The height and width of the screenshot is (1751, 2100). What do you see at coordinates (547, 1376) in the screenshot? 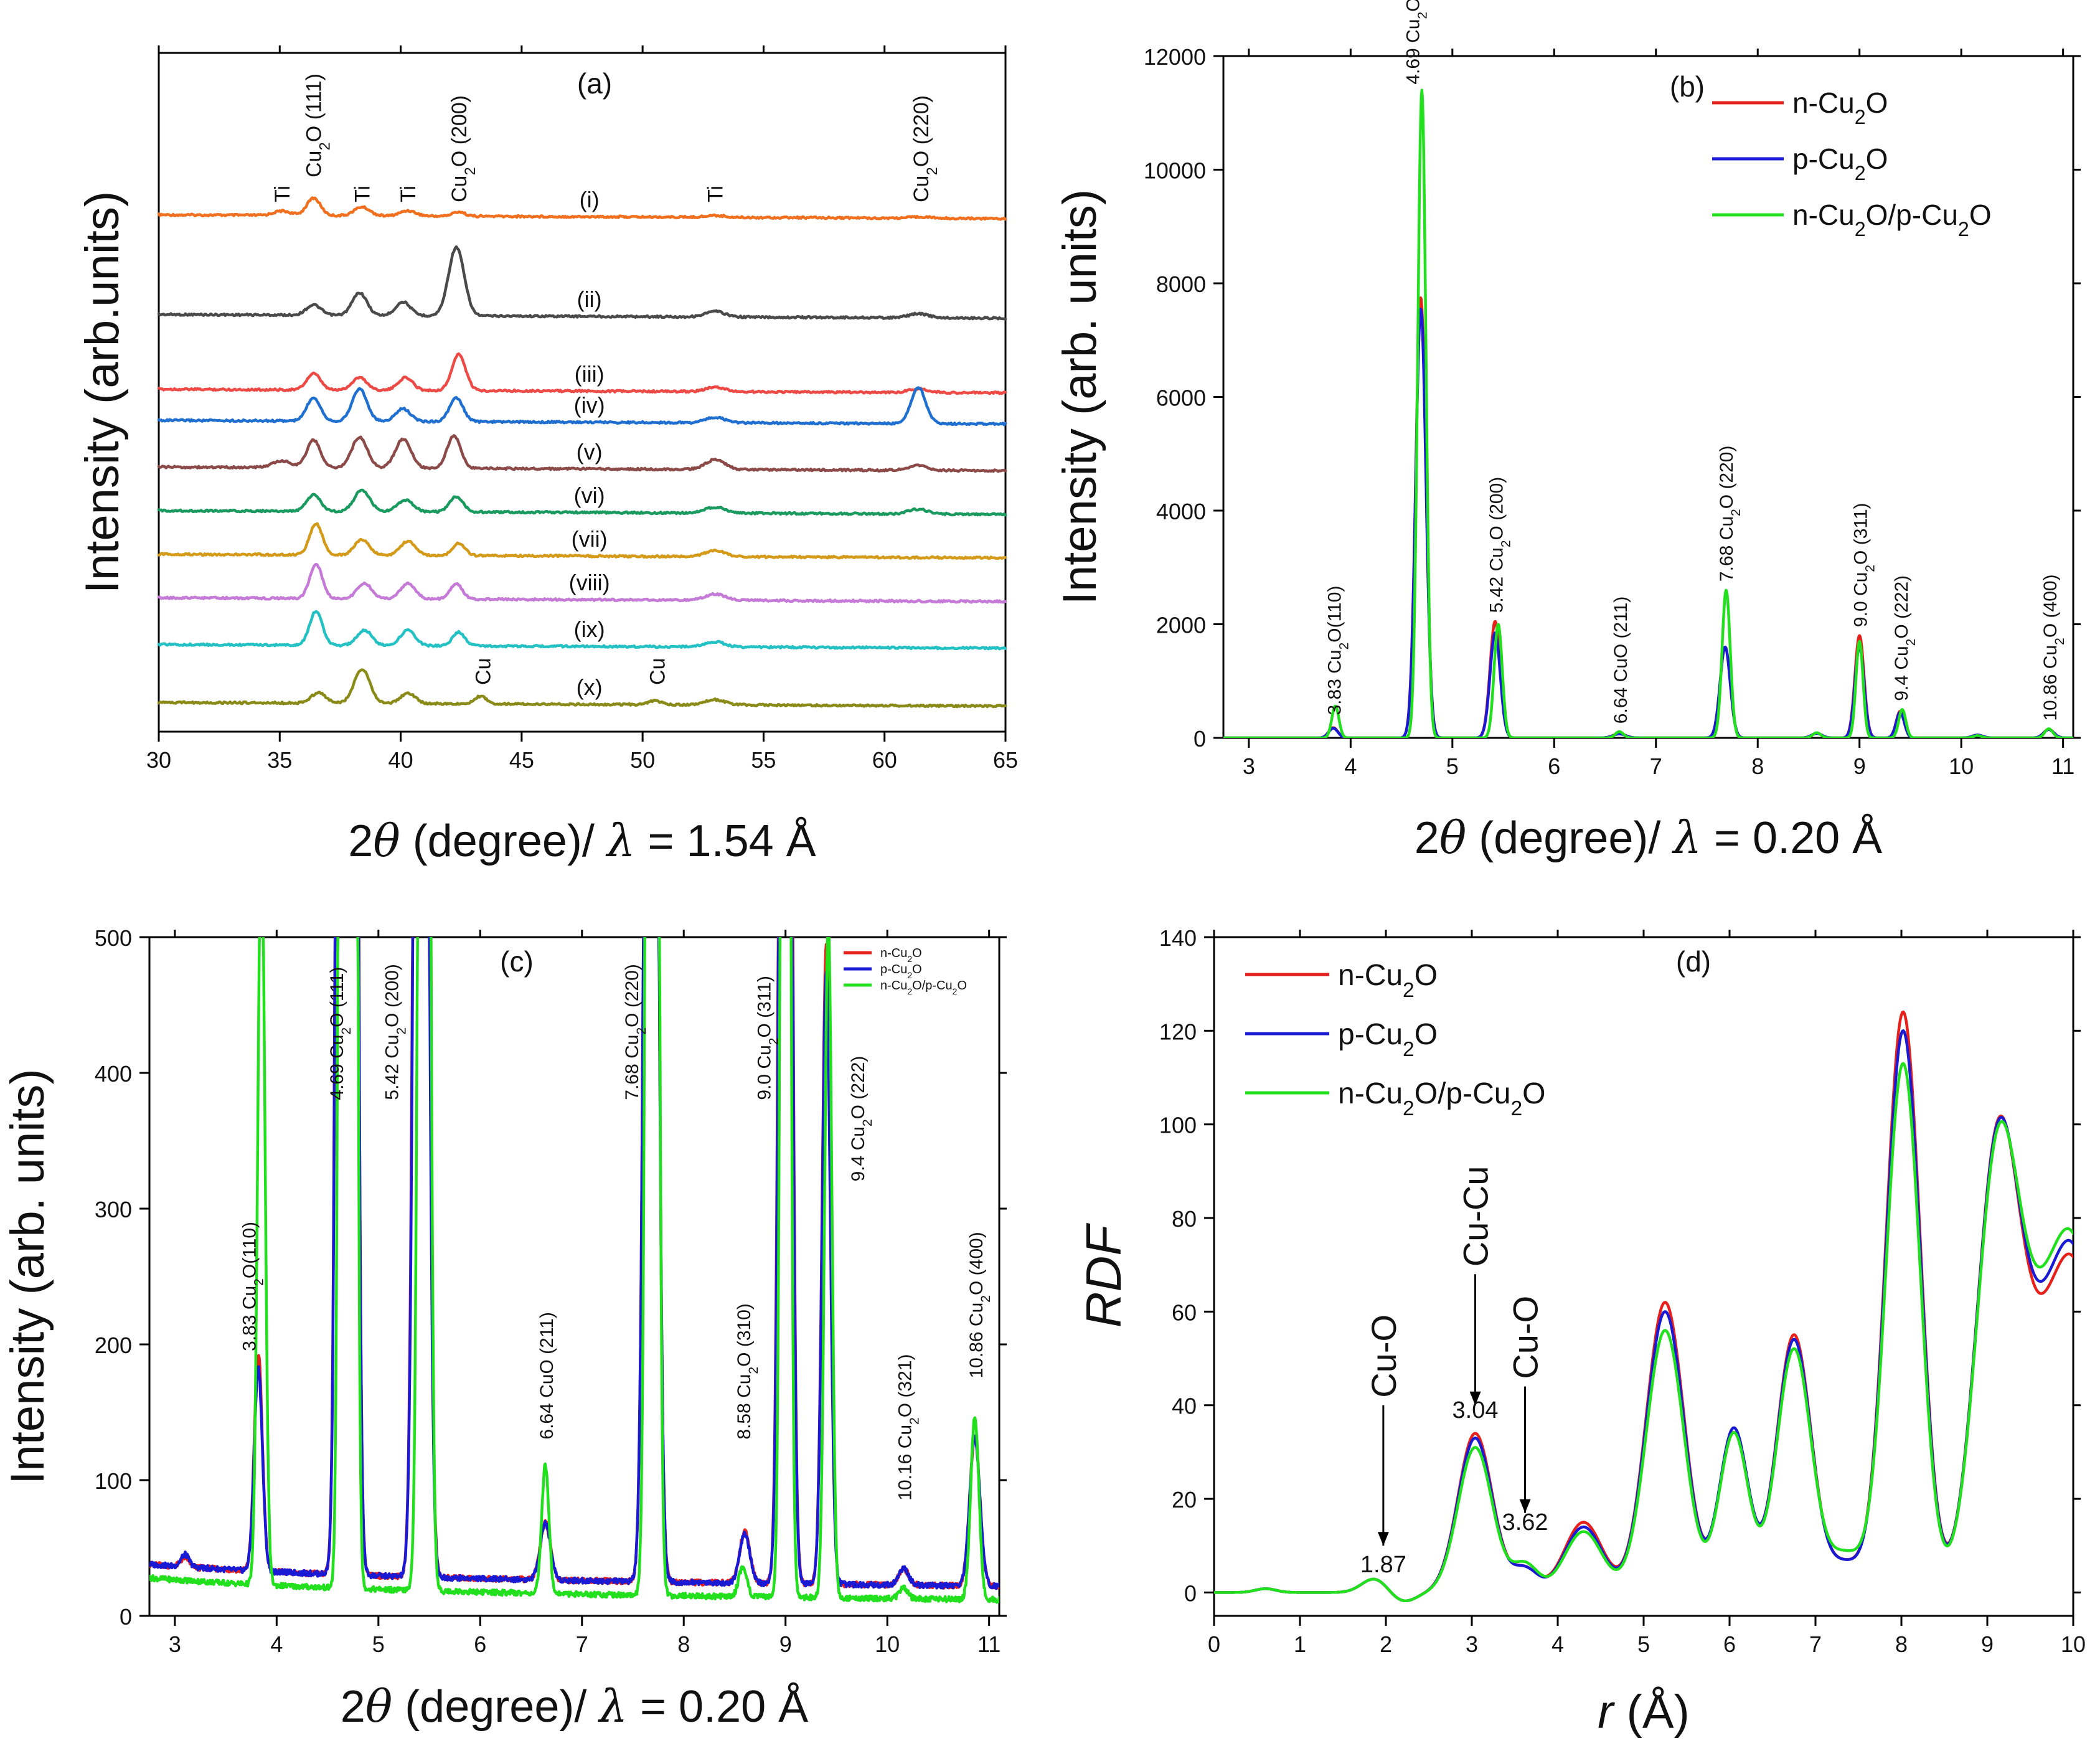
I see `text-part: 6.64 CuO (211)` at bounding box center [547, 1376].